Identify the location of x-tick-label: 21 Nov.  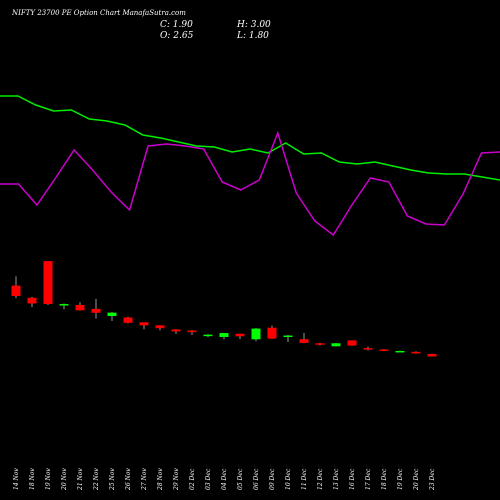
(80, 479).